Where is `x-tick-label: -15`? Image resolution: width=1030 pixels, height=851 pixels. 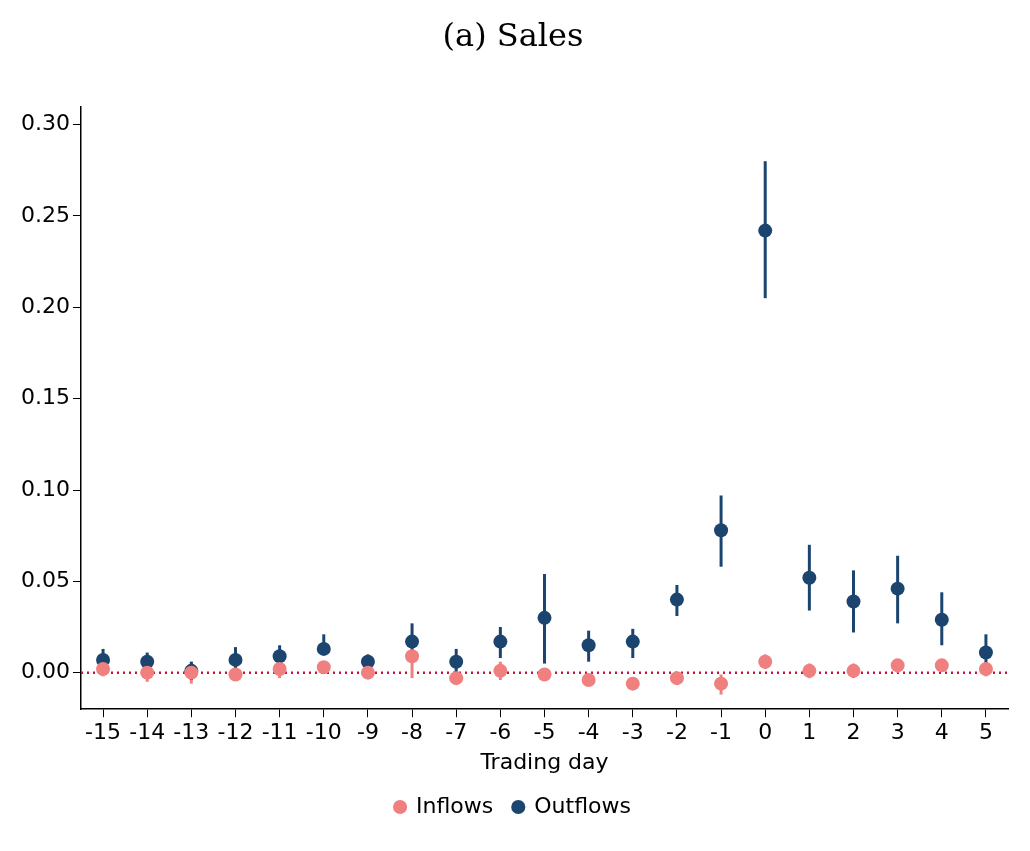
x-tick-label: -15 is located at coordinates (103, 732).